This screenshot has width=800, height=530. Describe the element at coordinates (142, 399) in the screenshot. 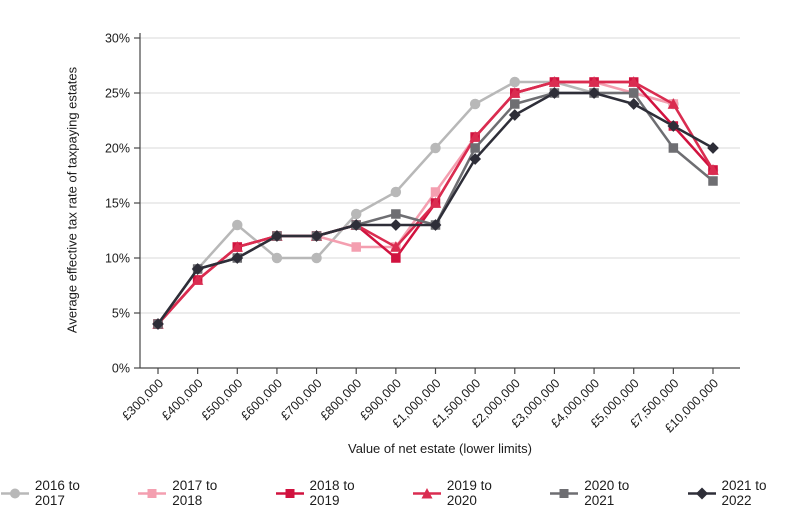

I see `x-tick-label: £300,000` at that location.